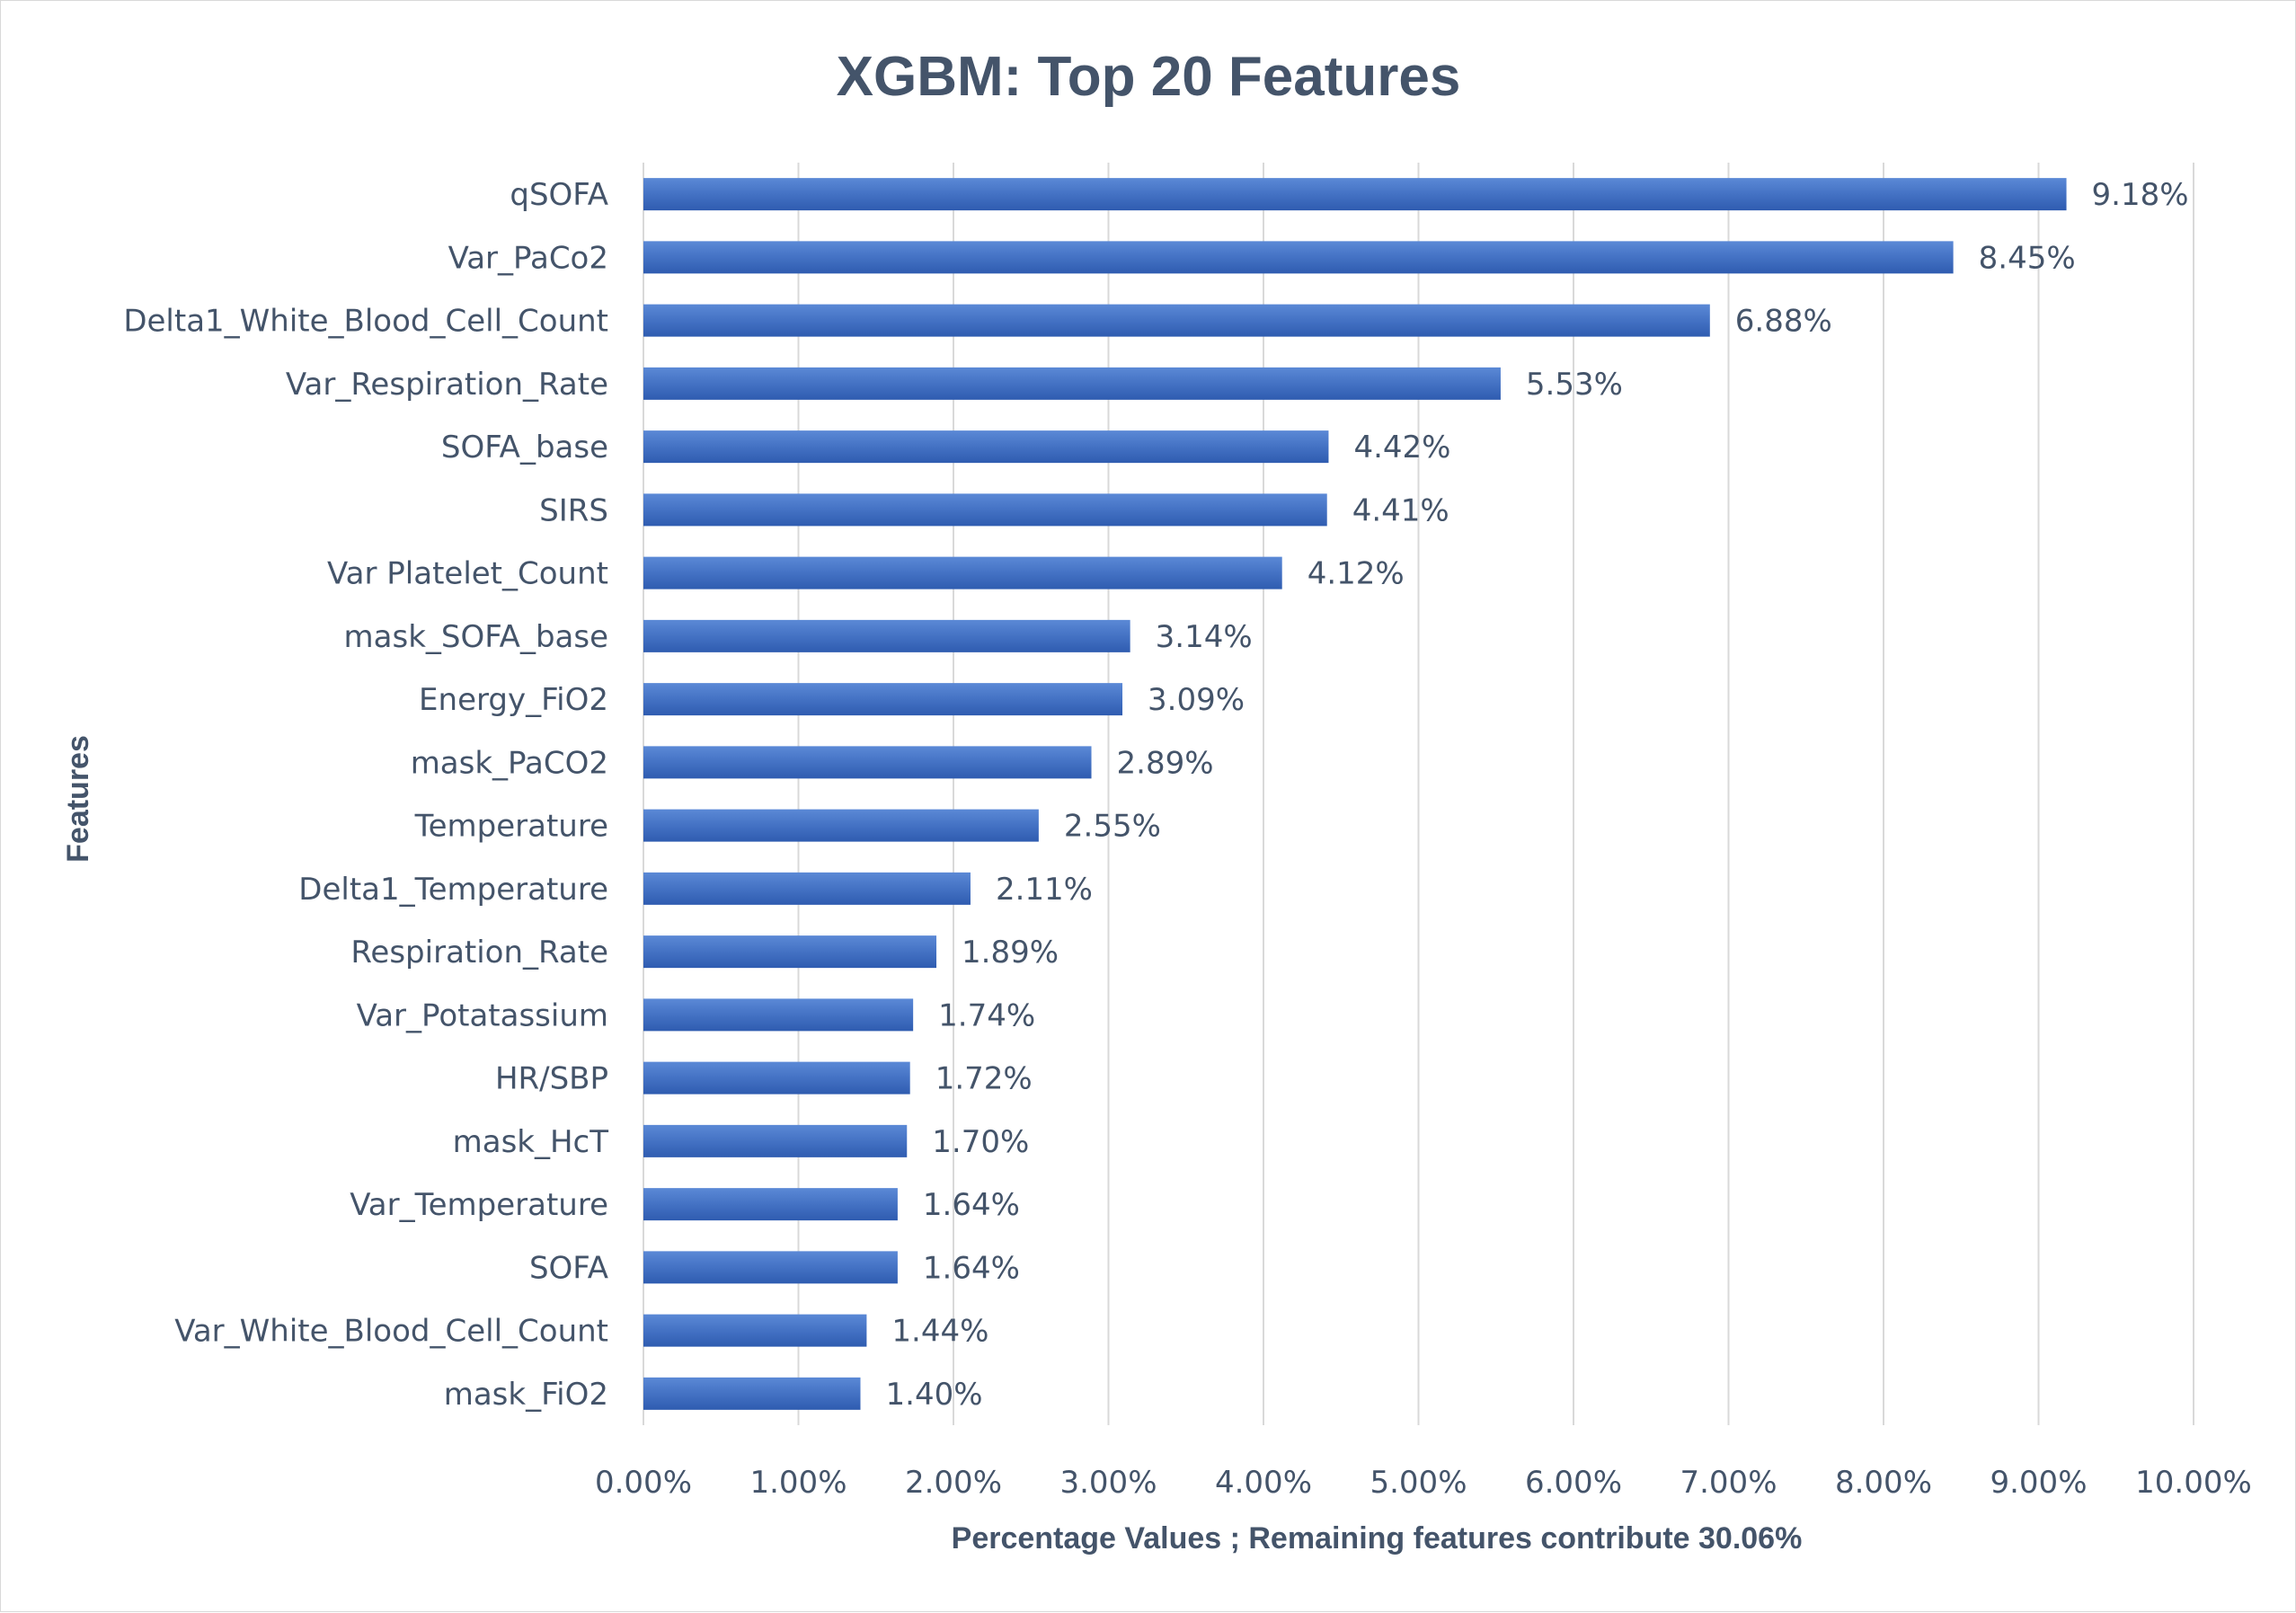 The image size is (2296, 1613). I want to click on y-axis-title: Features, so click(78, 799).